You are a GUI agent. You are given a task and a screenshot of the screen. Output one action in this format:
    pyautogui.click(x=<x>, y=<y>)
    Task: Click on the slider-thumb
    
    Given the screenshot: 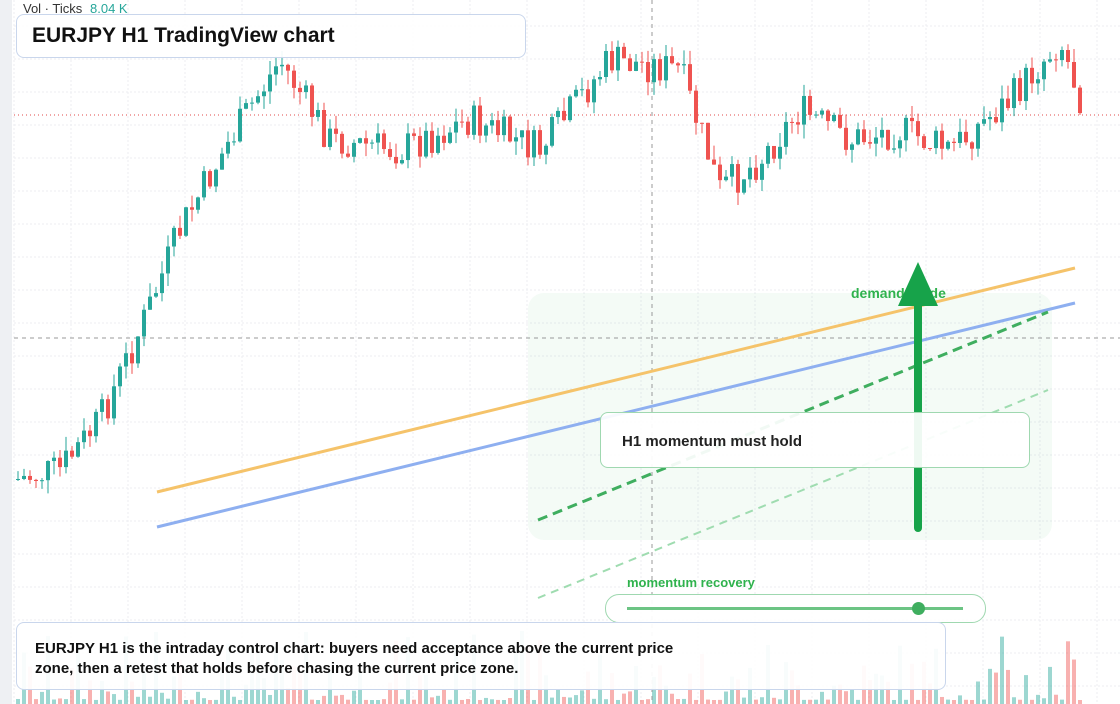 What is the action you would take?
    pyautogui.click(x=918, y=608)
    